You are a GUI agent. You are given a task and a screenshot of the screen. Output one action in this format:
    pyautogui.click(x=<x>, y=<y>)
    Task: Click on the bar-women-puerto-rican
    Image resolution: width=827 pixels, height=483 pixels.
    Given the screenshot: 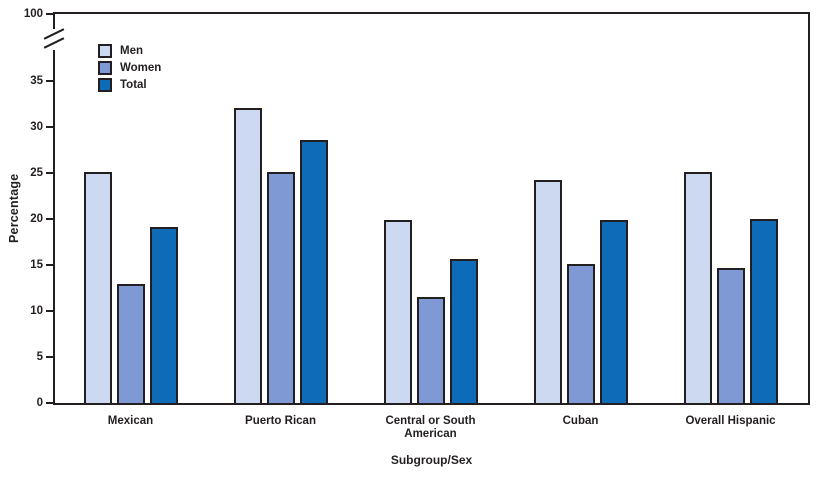 What is the action you would take?
    pyautogui.click(x=281, y=287)
    